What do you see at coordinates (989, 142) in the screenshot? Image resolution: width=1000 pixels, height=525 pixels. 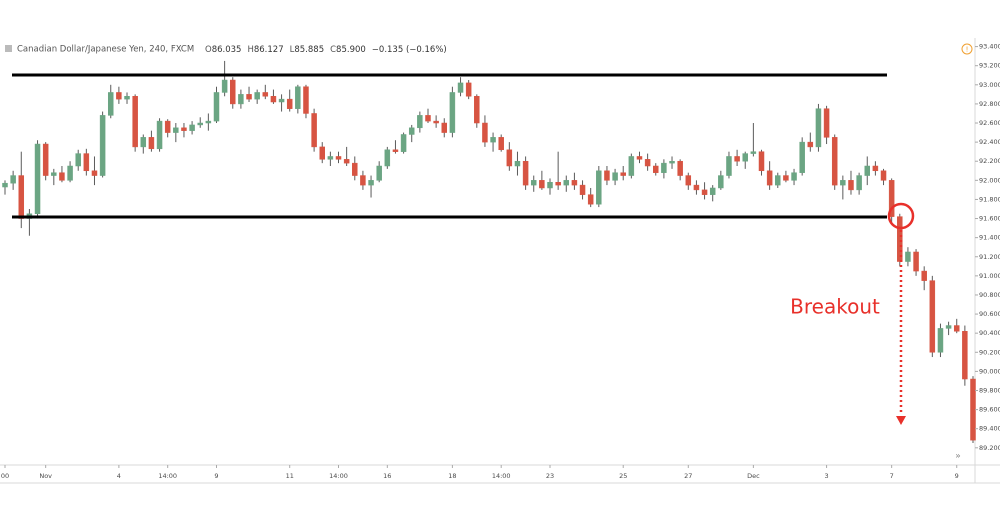 I see `y-tick-label: 92.400` at bounding box center [989, 142].